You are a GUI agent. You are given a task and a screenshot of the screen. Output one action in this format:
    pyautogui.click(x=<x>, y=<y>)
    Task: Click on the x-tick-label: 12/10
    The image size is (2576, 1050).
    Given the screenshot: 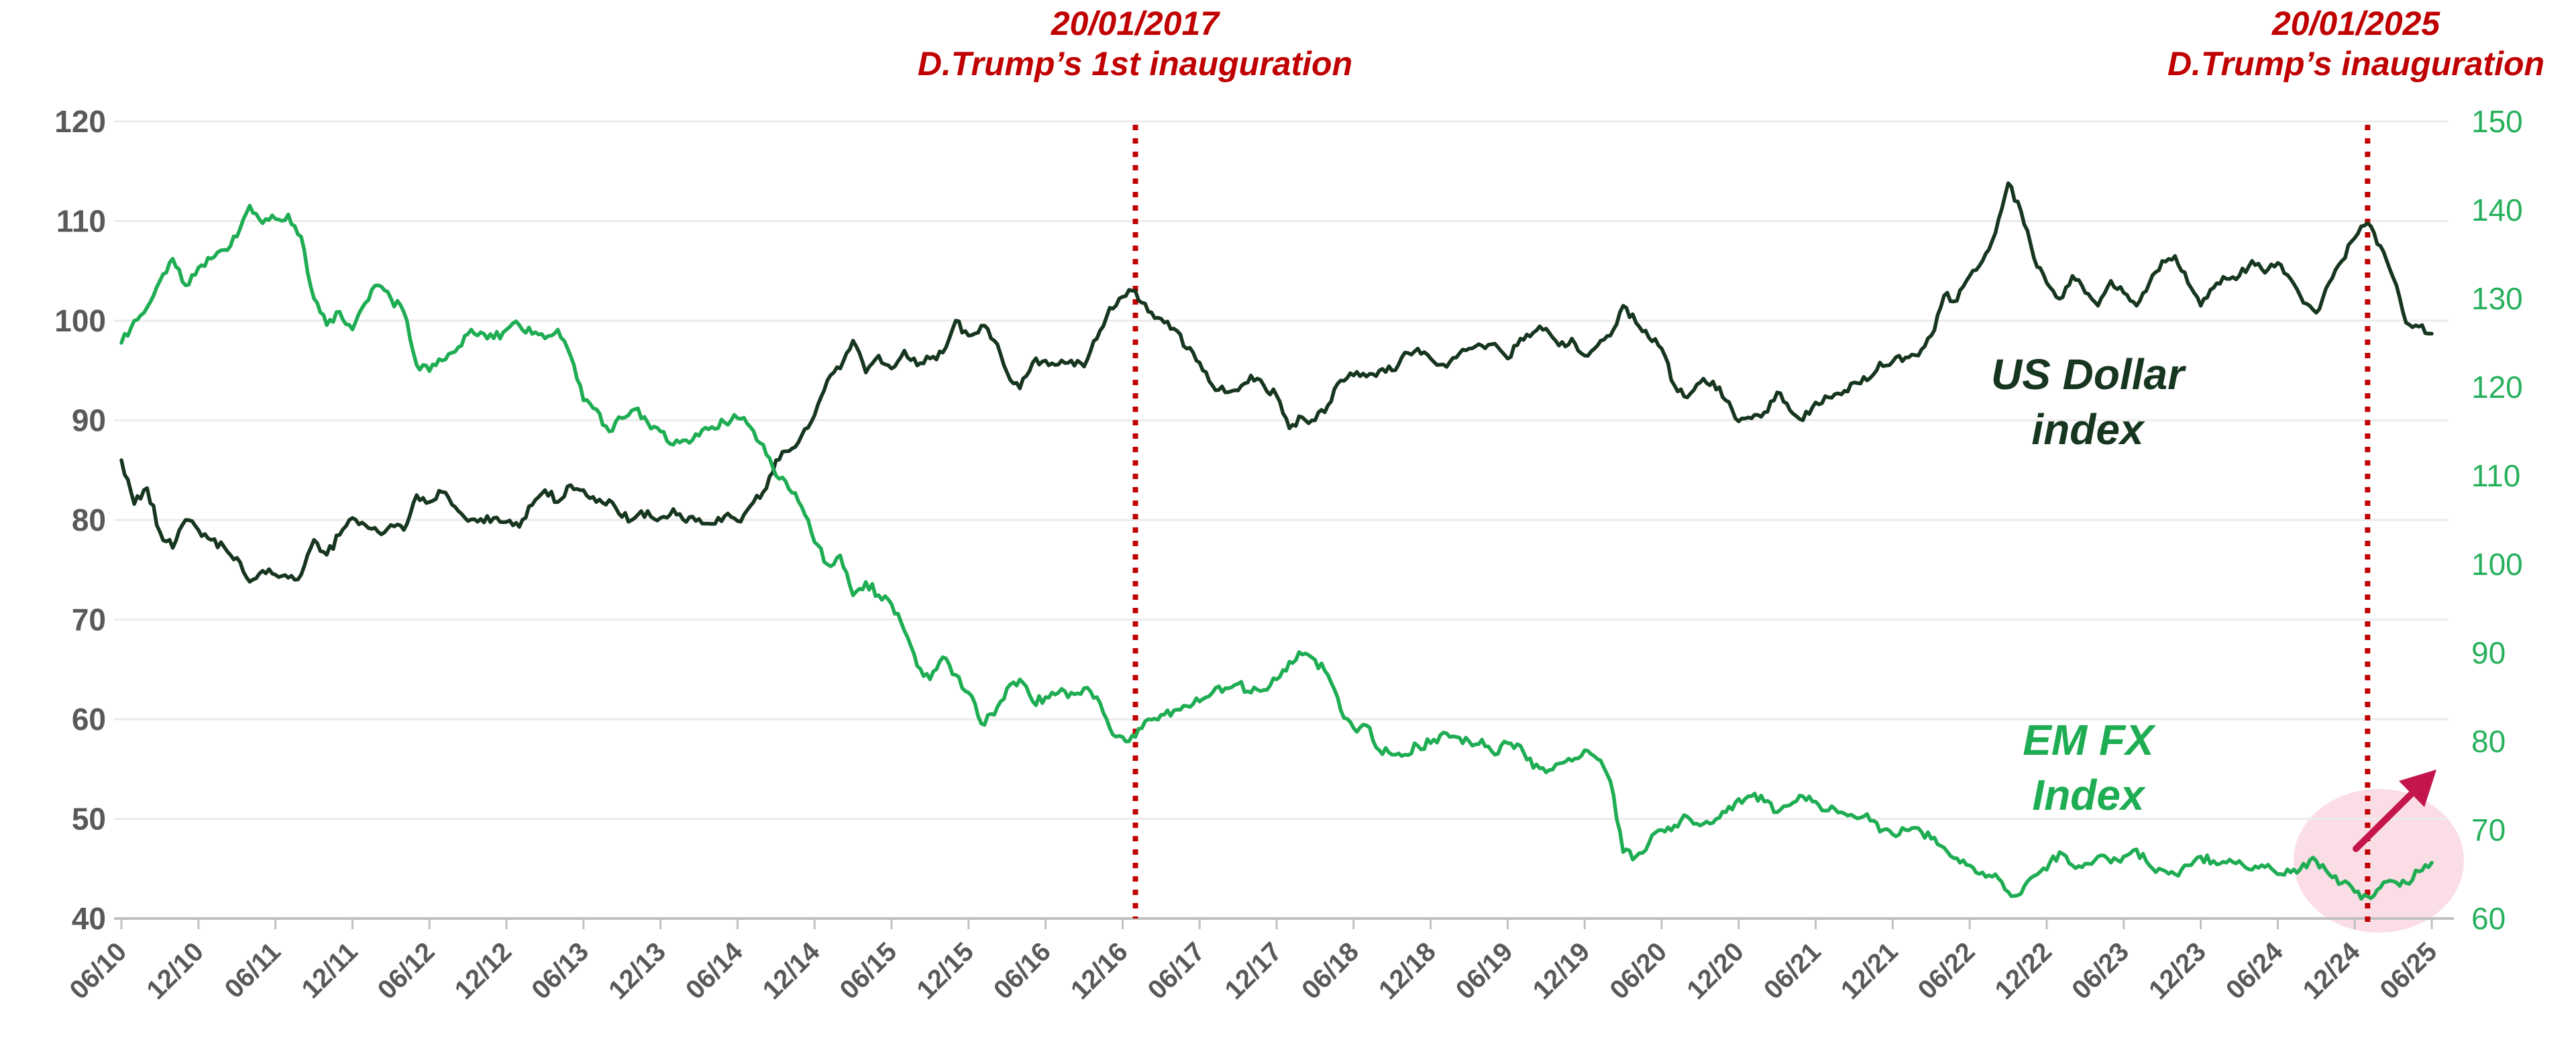 What is the action you would take?
    pyautogui.click(x=175, y=971)
    